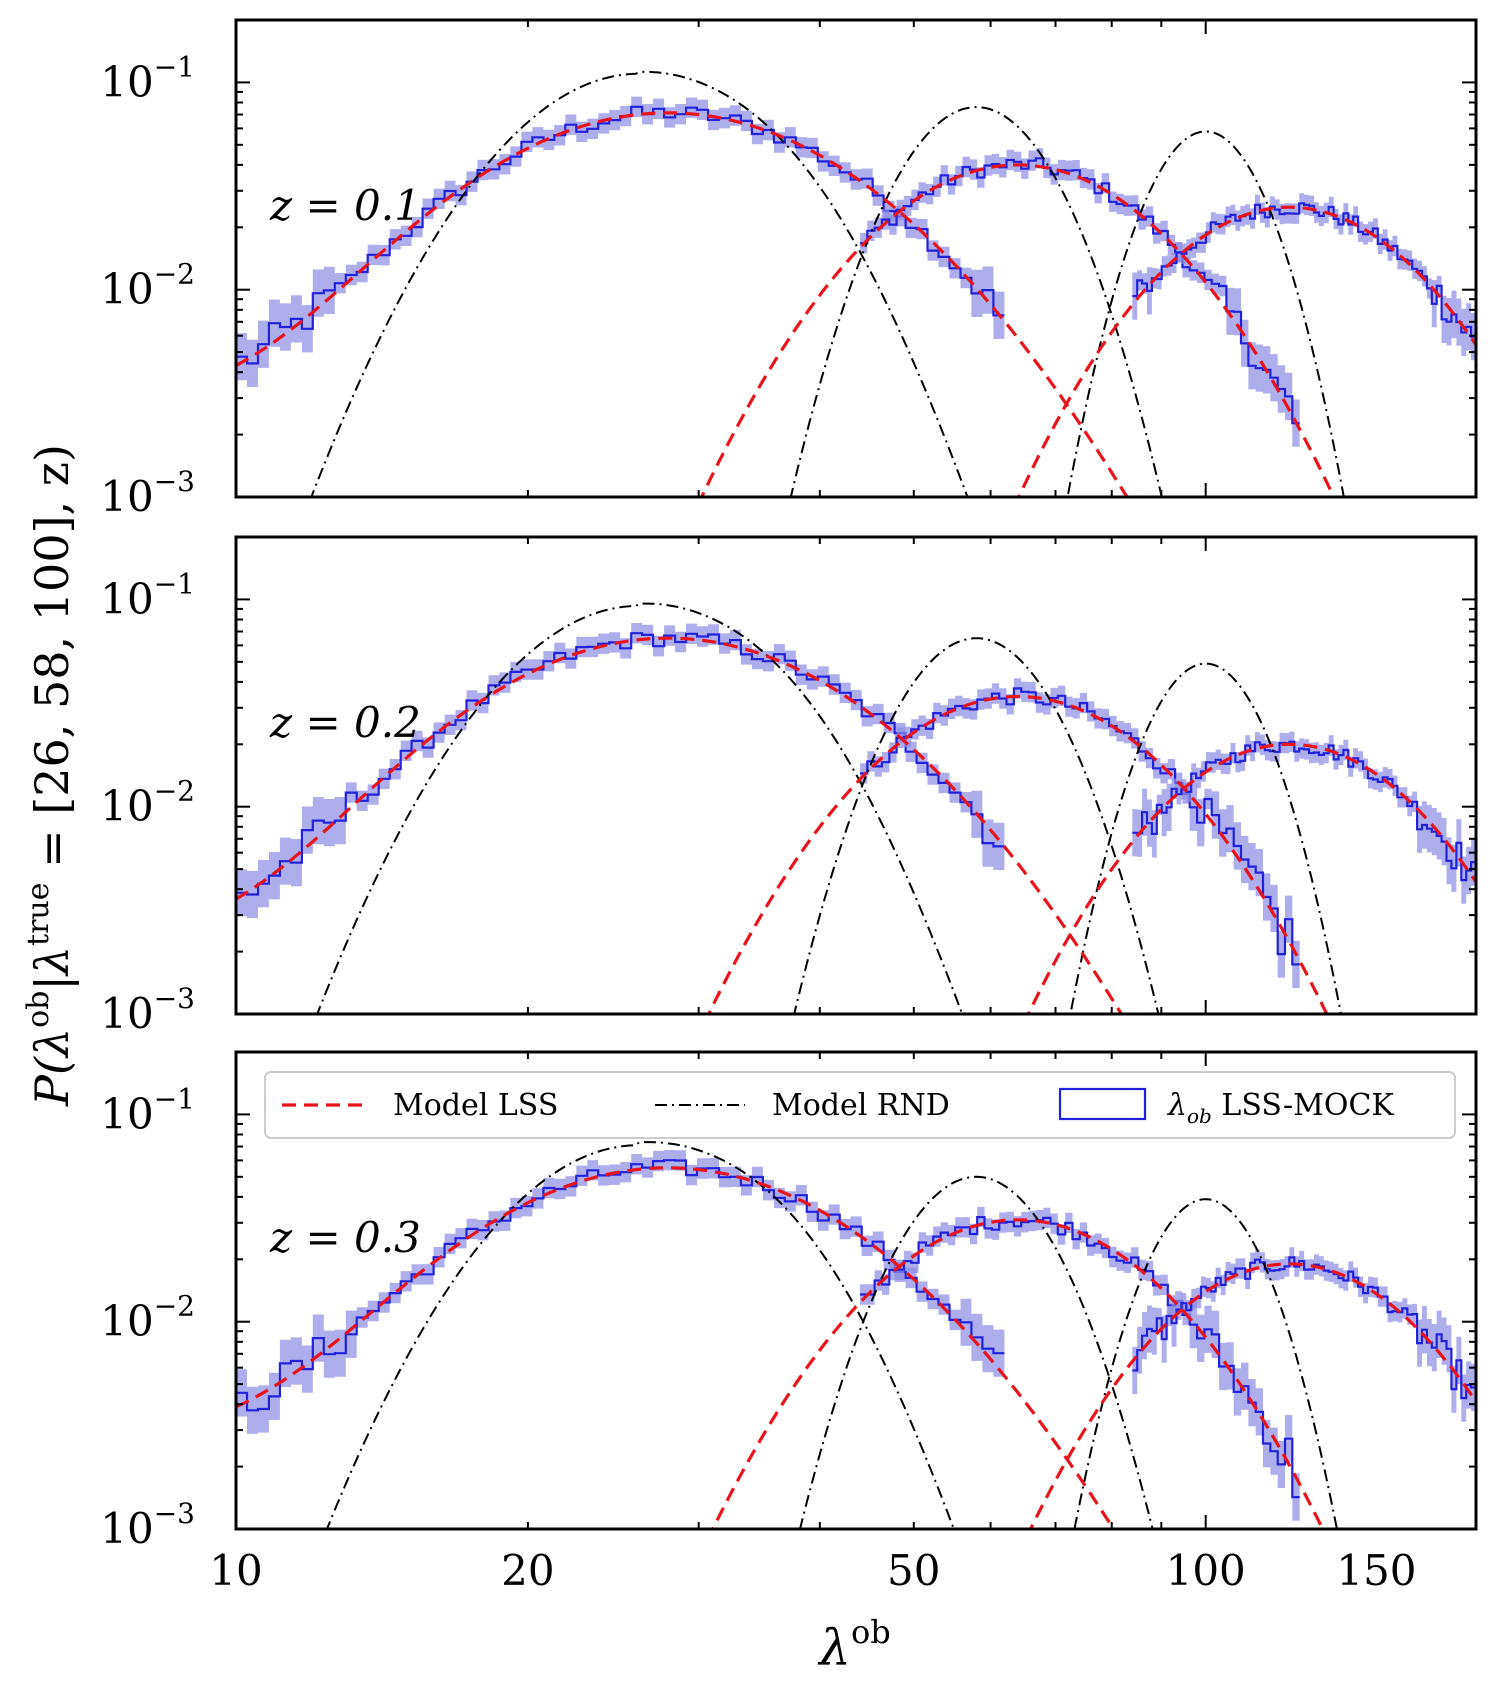  What do you see at coordinates (235, 1570) in the screenshot?
I see `x-tick-label: 10` at bounding box center [235, 1570].